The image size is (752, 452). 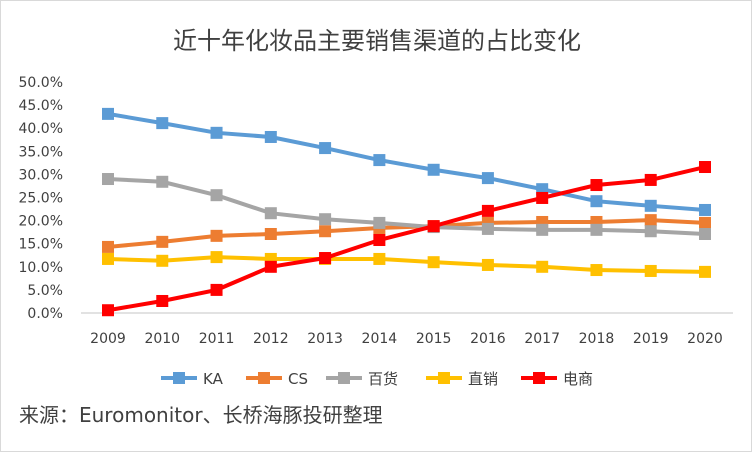 I want to click on y-tick-label: 15.0%, so click(x=41, y=245).